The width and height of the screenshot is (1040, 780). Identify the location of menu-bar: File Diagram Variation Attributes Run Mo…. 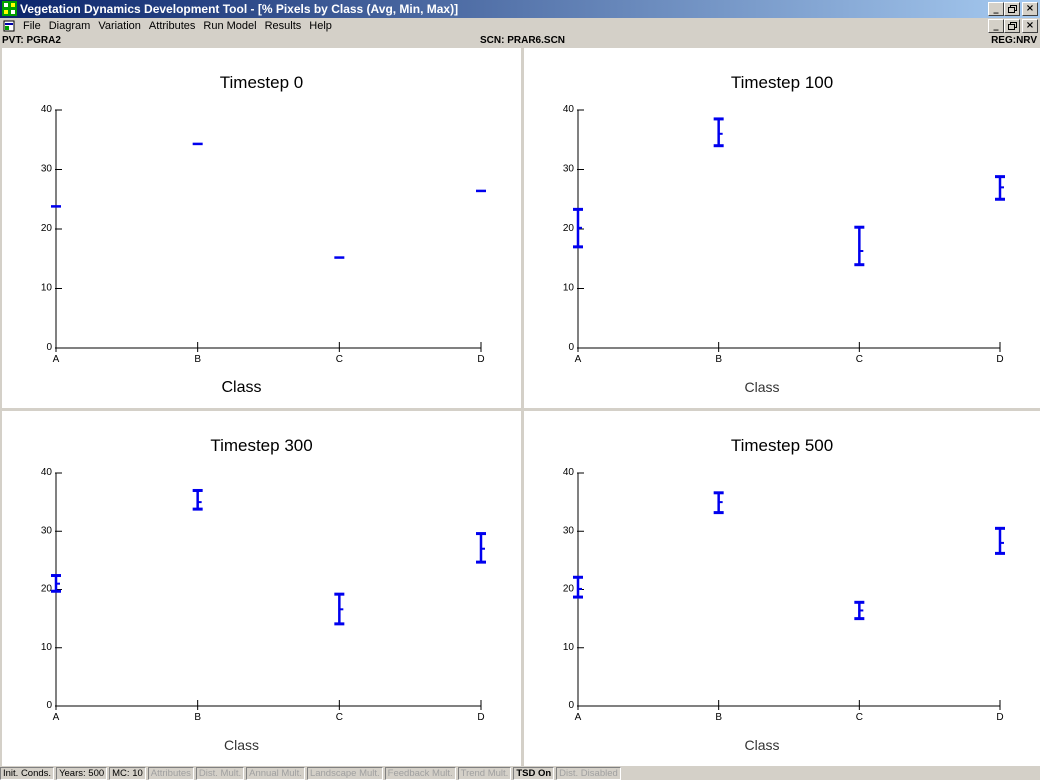
(520, 26).